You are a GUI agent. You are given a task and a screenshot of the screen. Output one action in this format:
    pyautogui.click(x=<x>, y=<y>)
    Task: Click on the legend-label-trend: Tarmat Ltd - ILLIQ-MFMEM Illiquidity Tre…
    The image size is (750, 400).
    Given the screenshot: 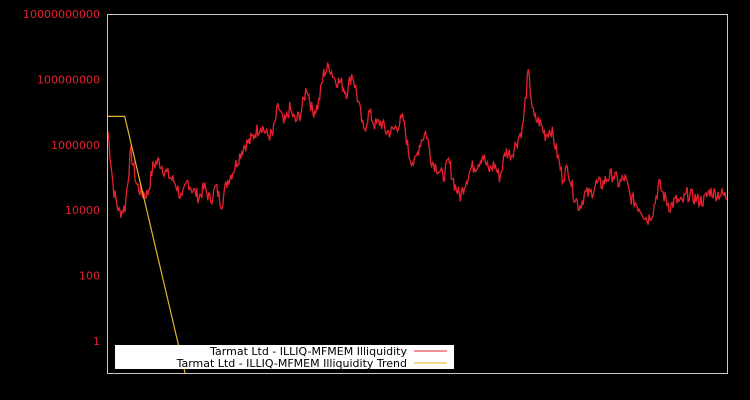 What is the action you would take?
    pyautogui.click(x=291, y=363)
    